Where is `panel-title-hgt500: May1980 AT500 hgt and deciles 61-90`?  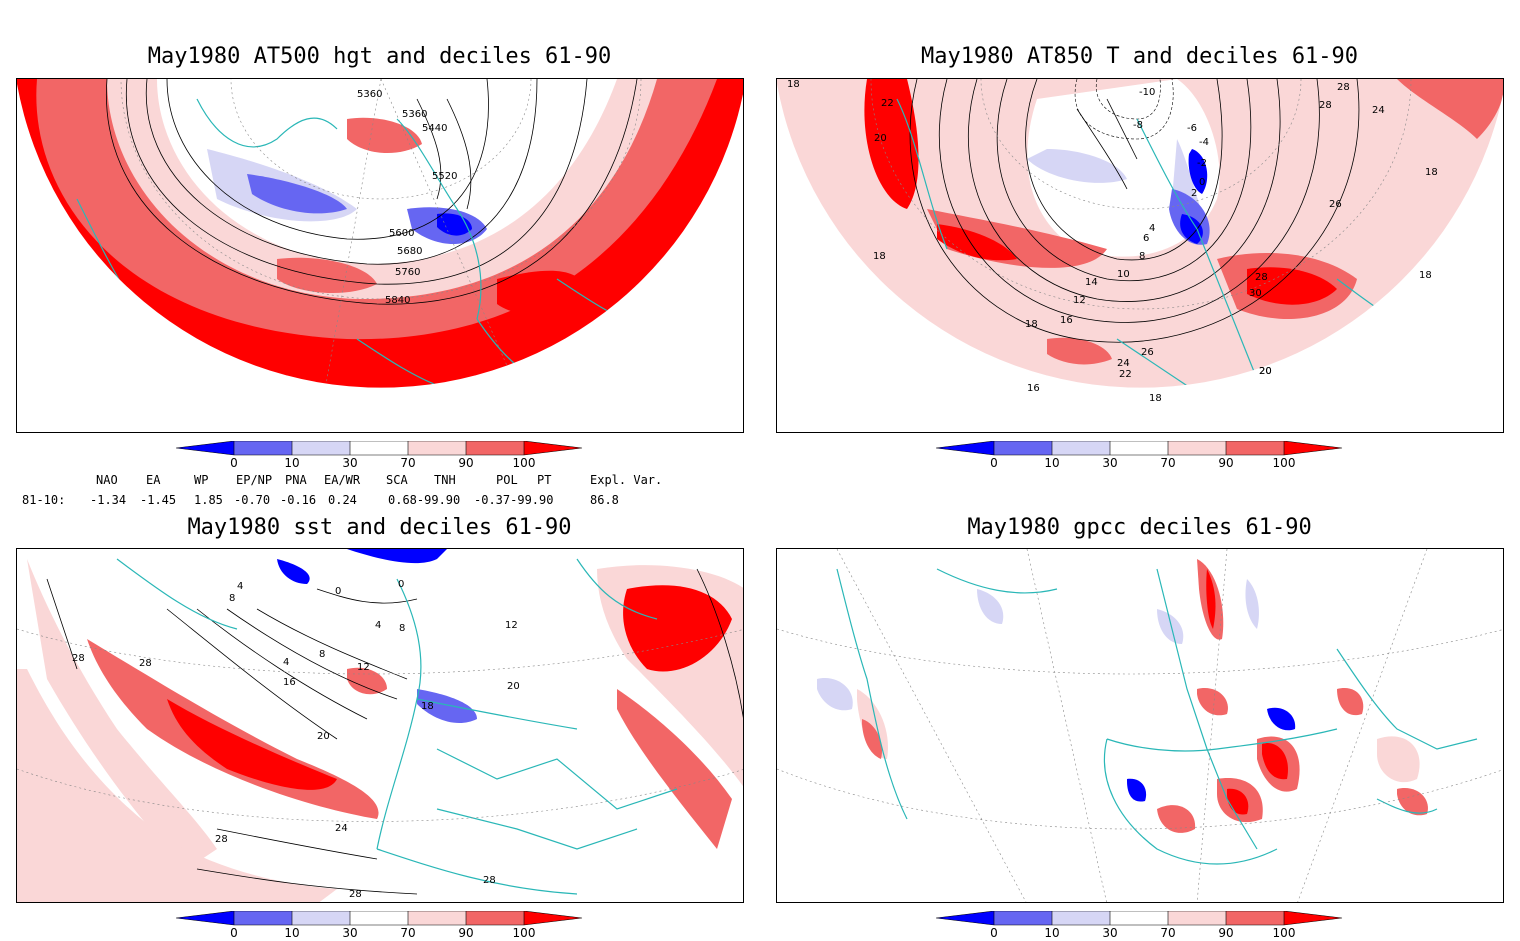 panel-title-hgt500: May1980 AT500 hgt and deciles 61-90 is located at coordinates (379, 56).